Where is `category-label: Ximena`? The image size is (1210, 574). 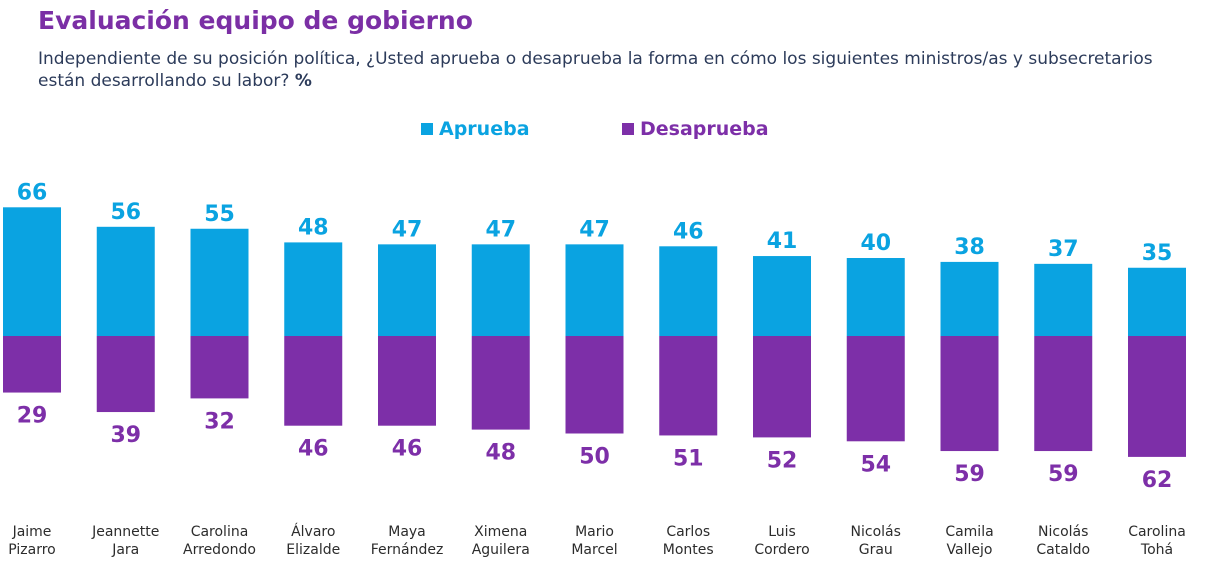
category-label: Ximena is located at coordinates (500, 532).